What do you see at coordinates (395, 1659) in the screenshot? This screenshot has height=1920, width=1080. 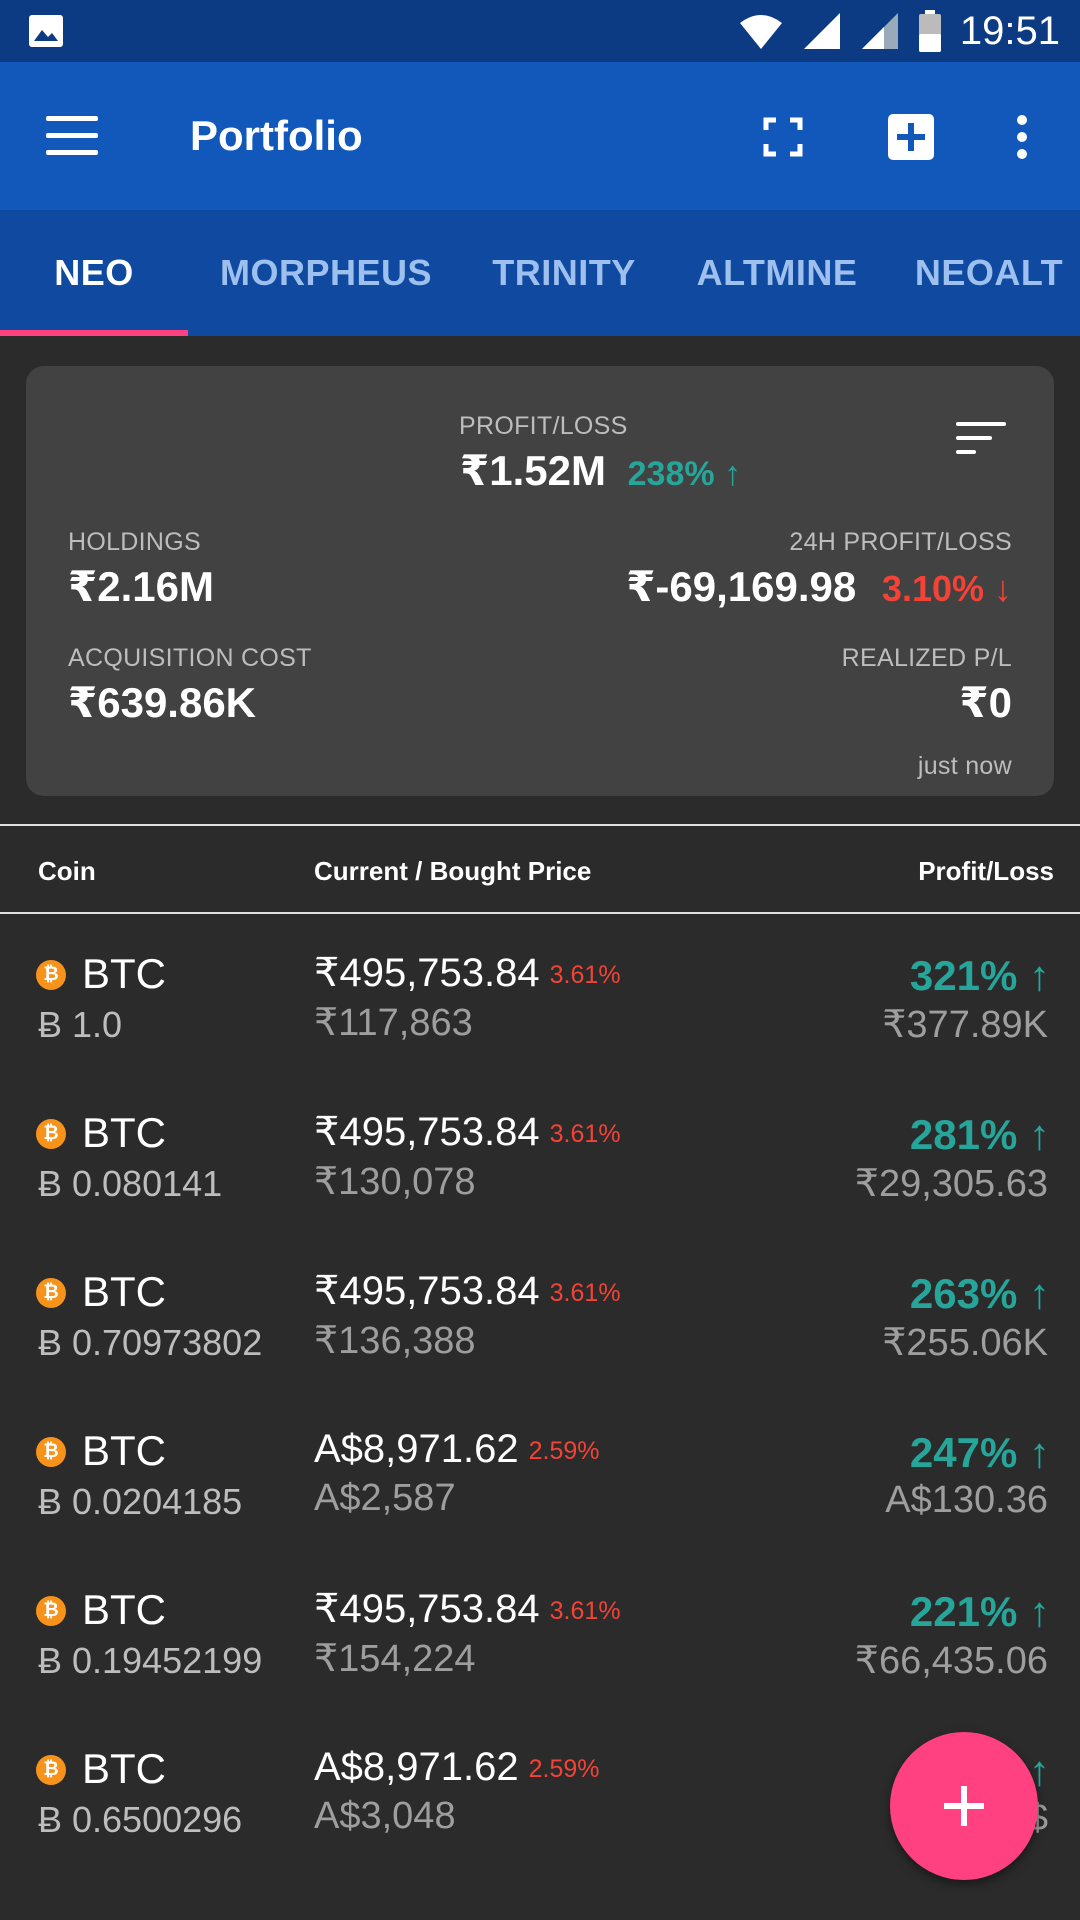 I see `bought-price: ₹154,224` at bounding box center [395, 1659].